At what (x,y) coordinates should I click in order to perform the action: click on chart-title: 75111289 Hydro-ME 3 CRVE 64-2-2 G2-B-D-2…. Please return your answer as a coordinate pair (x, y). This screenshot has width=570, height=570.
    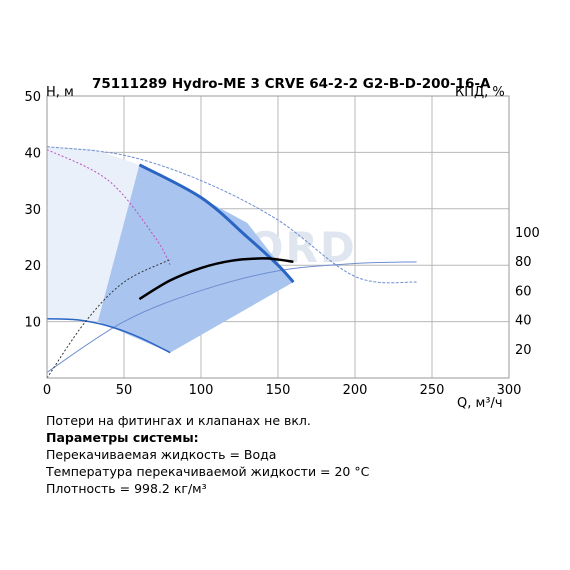
    Looking at the image, I should click on (291, 84).